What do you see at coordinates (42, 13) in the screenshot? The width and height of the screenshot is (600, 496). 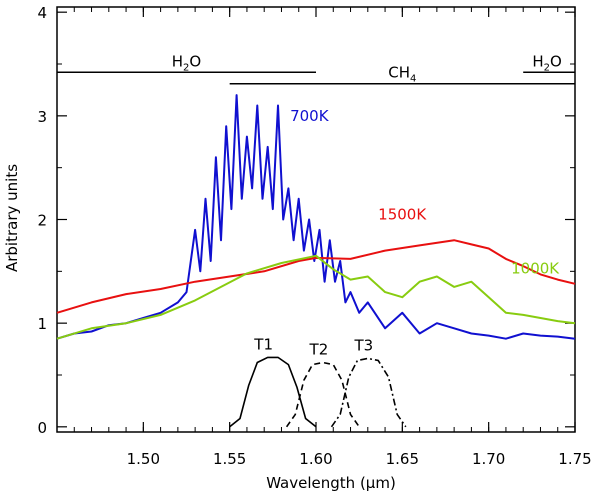 I see `y-tick-label: 4` at bounding box center [42, 13].